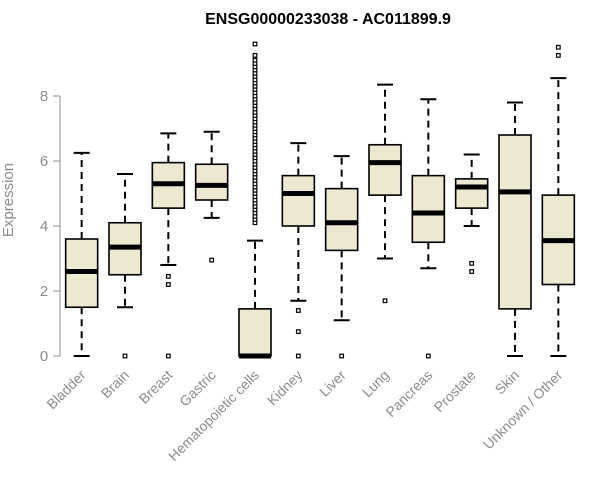  I want to click on x-tick-label: Bladder, so click(66, 390).